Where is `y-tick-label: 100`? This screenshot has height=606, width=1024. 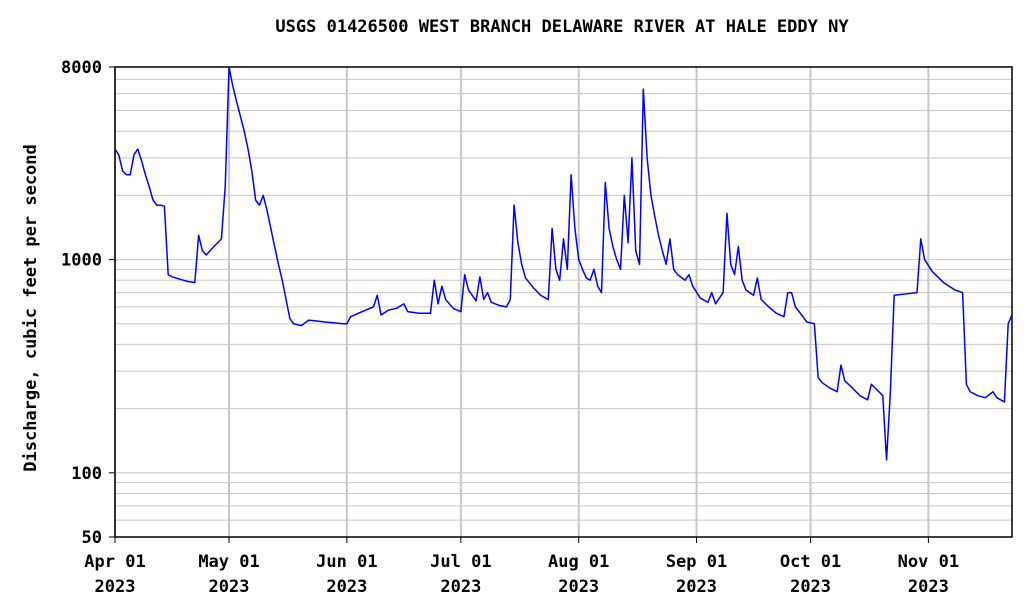
y-tick-label: 100 is located at coordinates (86, 474).